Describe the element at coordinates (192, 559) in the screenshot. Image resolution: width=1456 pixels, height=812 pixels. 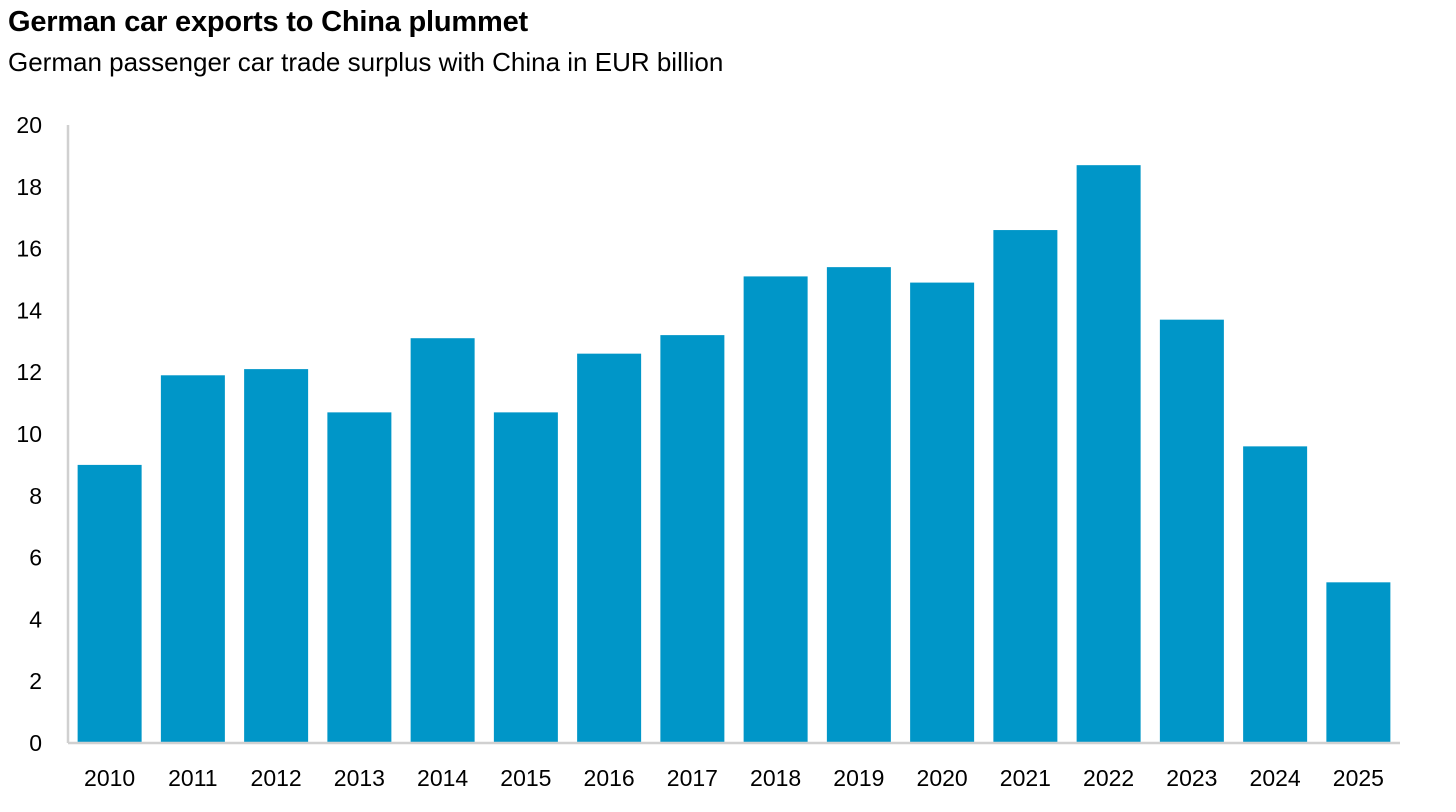
I see `bar-2011` at that location.